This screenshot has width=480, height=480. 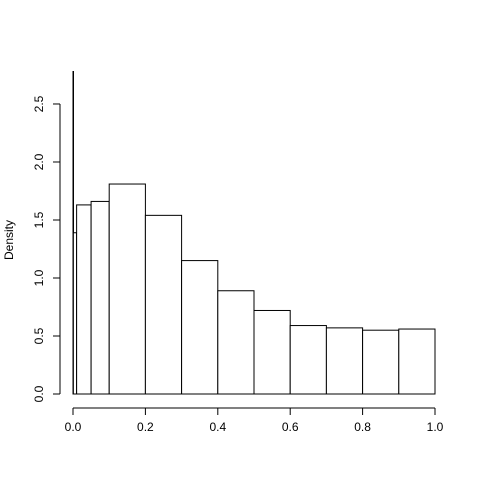 What do you see at coordinates (290, 427) in the screenshot?
I see `x-tick-label: 0.6` at bounding box center [290, 427].